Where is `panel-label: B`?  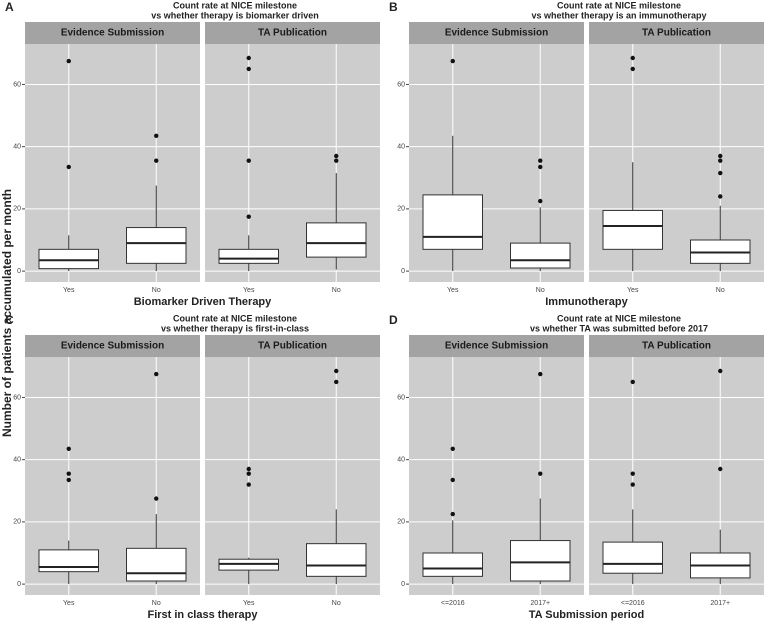 panel-label: B is located at coordinates (393, 7).